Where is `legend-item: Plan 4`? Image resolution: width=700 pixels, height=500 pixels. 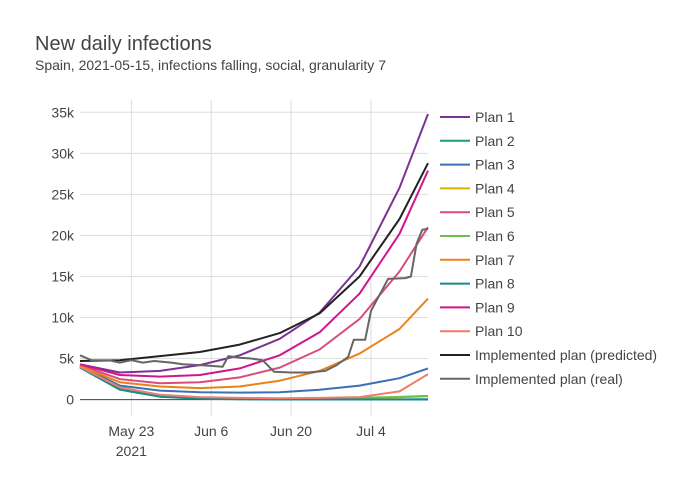
legend-item: Plan 4 is located at coordinates (477, 188).